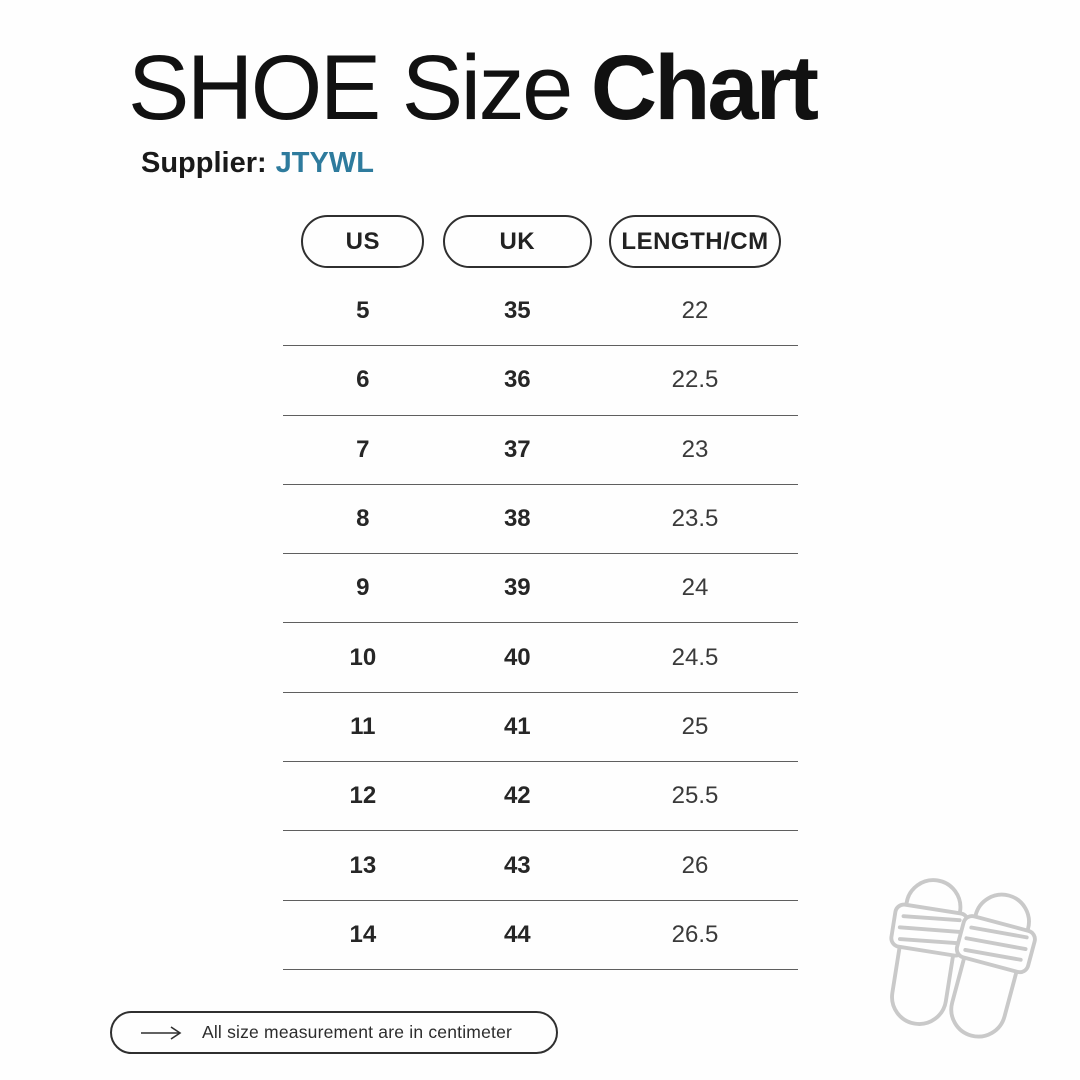  Describe the element at coordinates (704, 88) in the screenshot. I see `title-bold: Chart` at that location.